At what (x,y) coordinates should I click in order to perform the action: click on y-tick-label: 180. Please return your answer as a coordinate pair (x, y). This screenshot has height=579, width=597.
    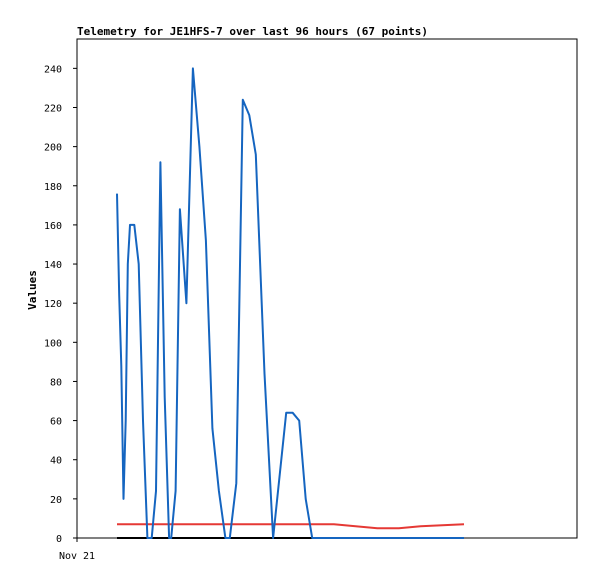
    Looking at the image, I should click on (53, 187).